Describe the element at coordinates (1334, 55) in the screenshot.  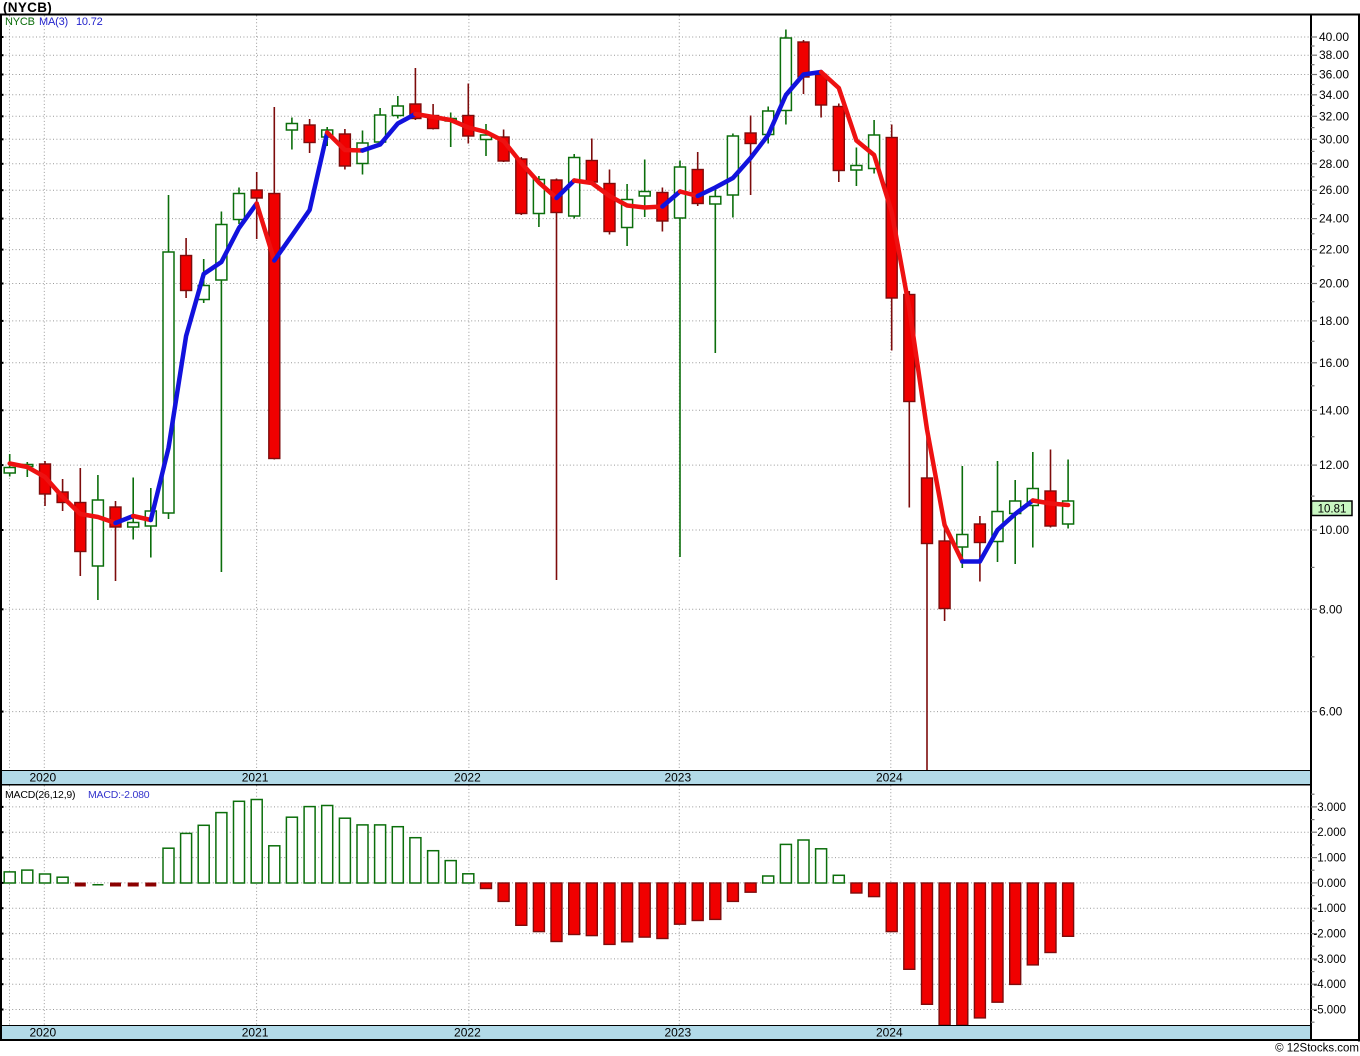
I see `svg-text: 38.00` at that location.